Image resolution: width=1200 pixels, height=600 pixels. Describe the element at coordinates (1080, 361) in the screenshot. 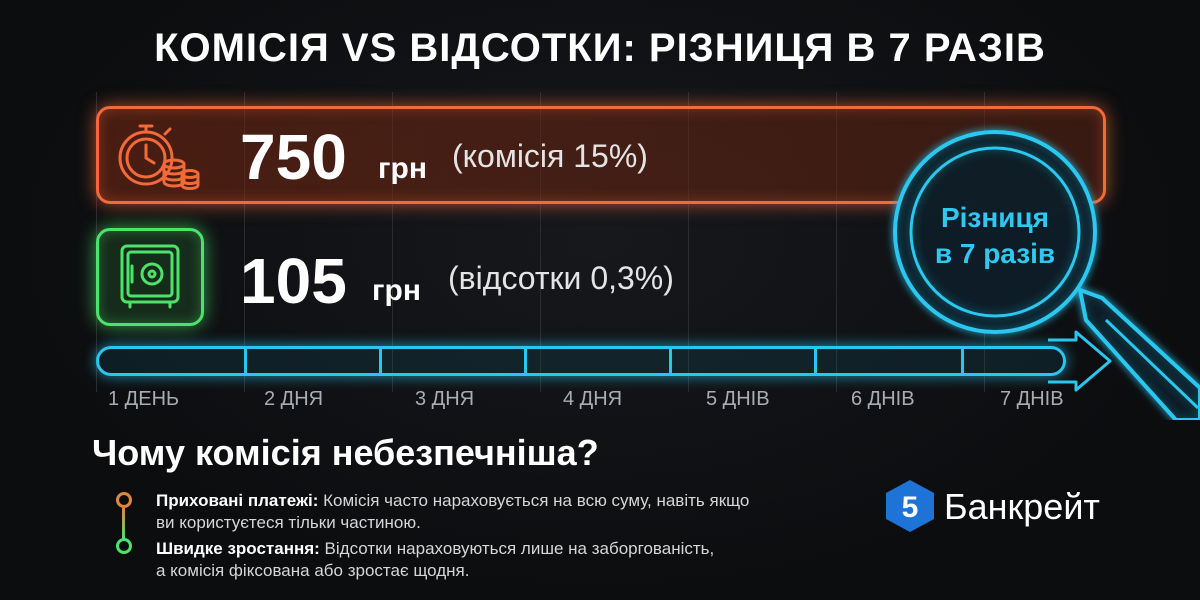

I see `timeline-arrow-icon` at that location.